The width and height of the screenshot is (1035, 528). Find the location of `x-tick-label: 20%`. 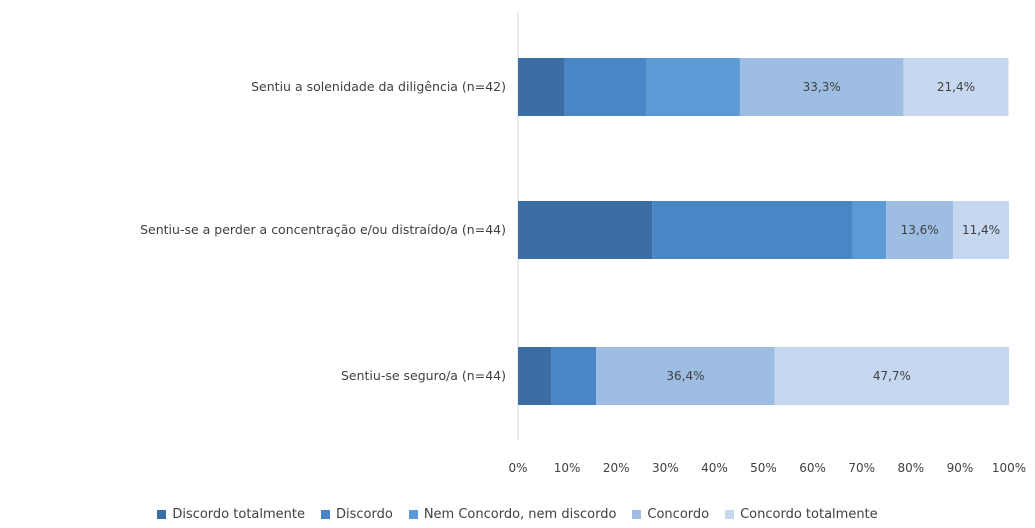

x-tick-label: 20% is located at coordinates (616, 468).